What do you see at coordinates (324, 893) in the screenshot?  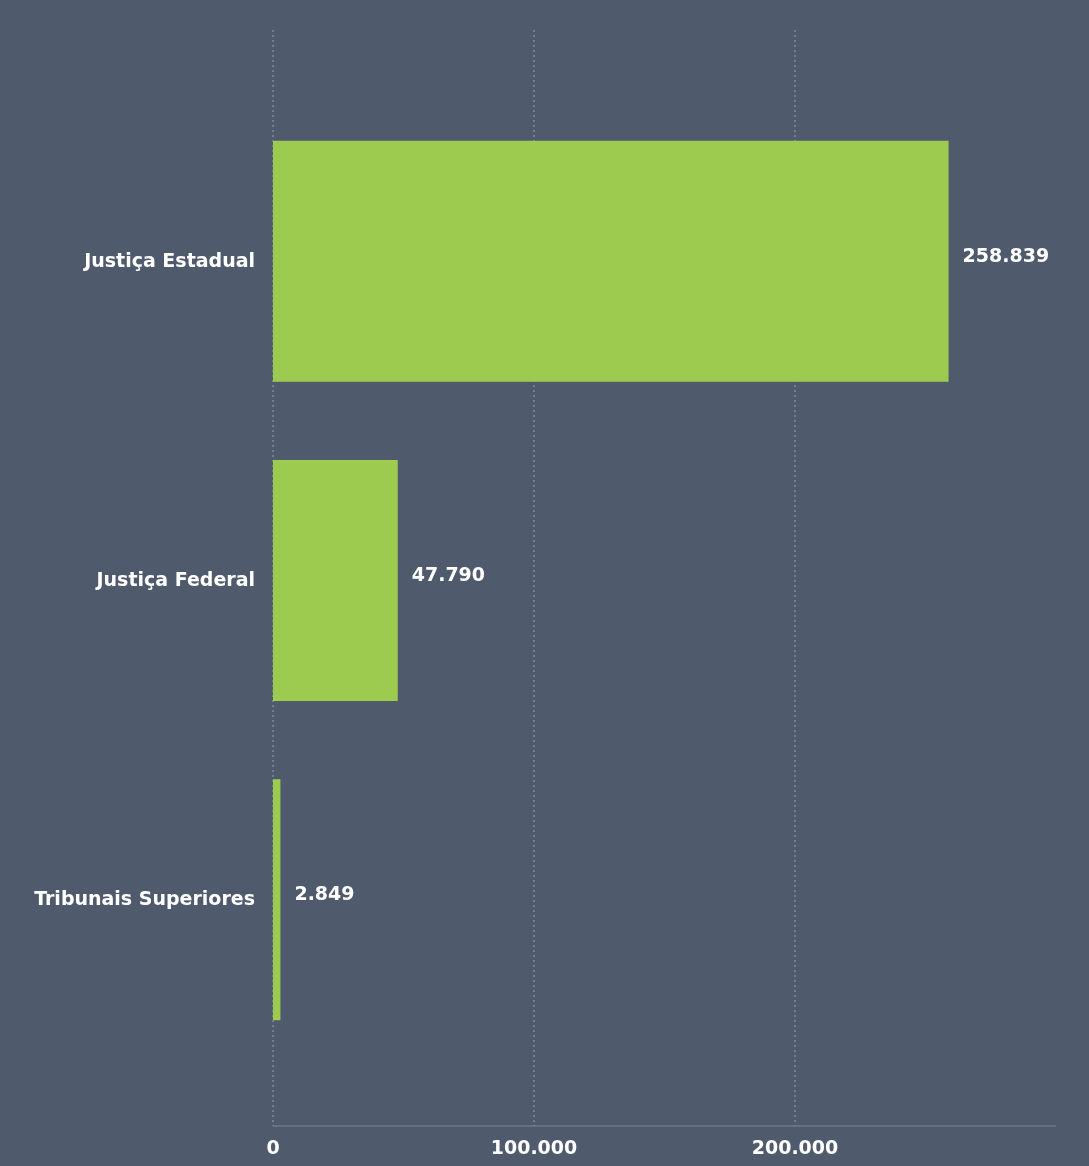 I see `data-label: 2.849` at bounding box center [324, 893].